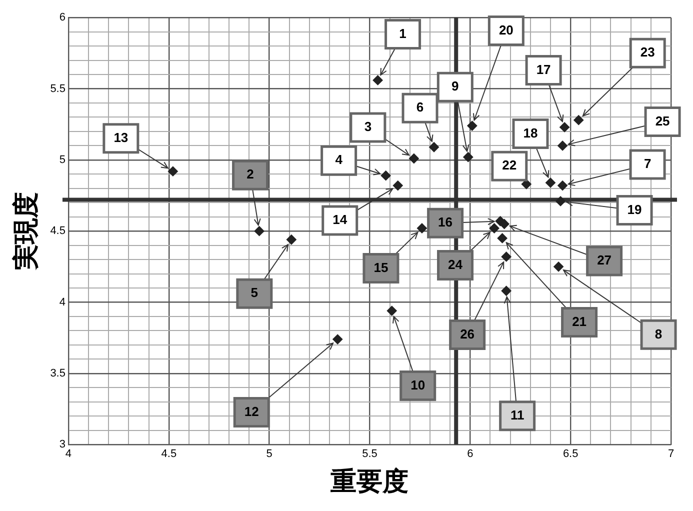  What do you see at coordinates (517, 414) in the screenshot?
I see `annotation: 11` at bounding box center [517, 414].